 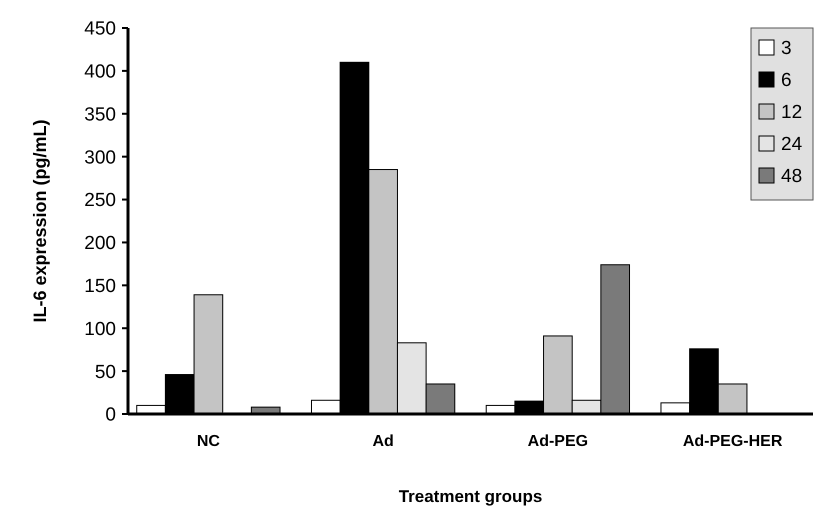 I want to click on x-tick-label: Ad, so click(x=383, y=441).